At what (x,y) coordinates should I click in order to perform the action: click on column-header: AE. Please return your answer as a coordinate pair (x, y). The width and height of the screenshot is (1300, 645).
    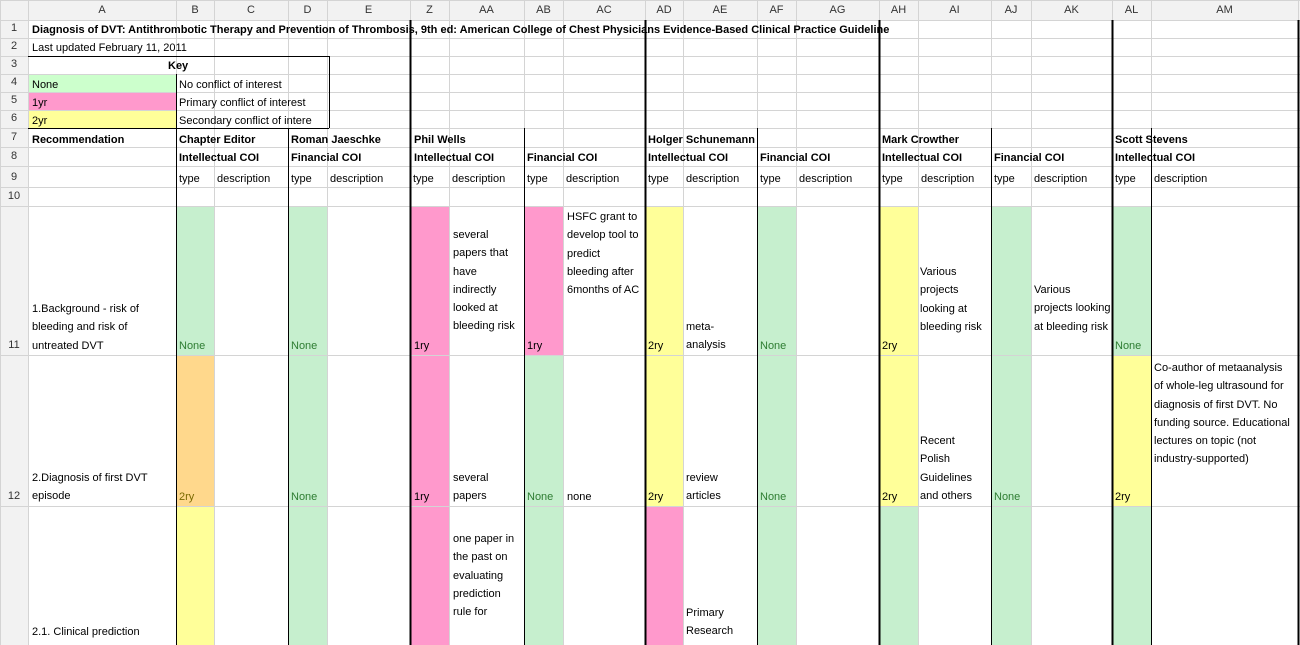
    Looking at the image, I should click on (720, 10).